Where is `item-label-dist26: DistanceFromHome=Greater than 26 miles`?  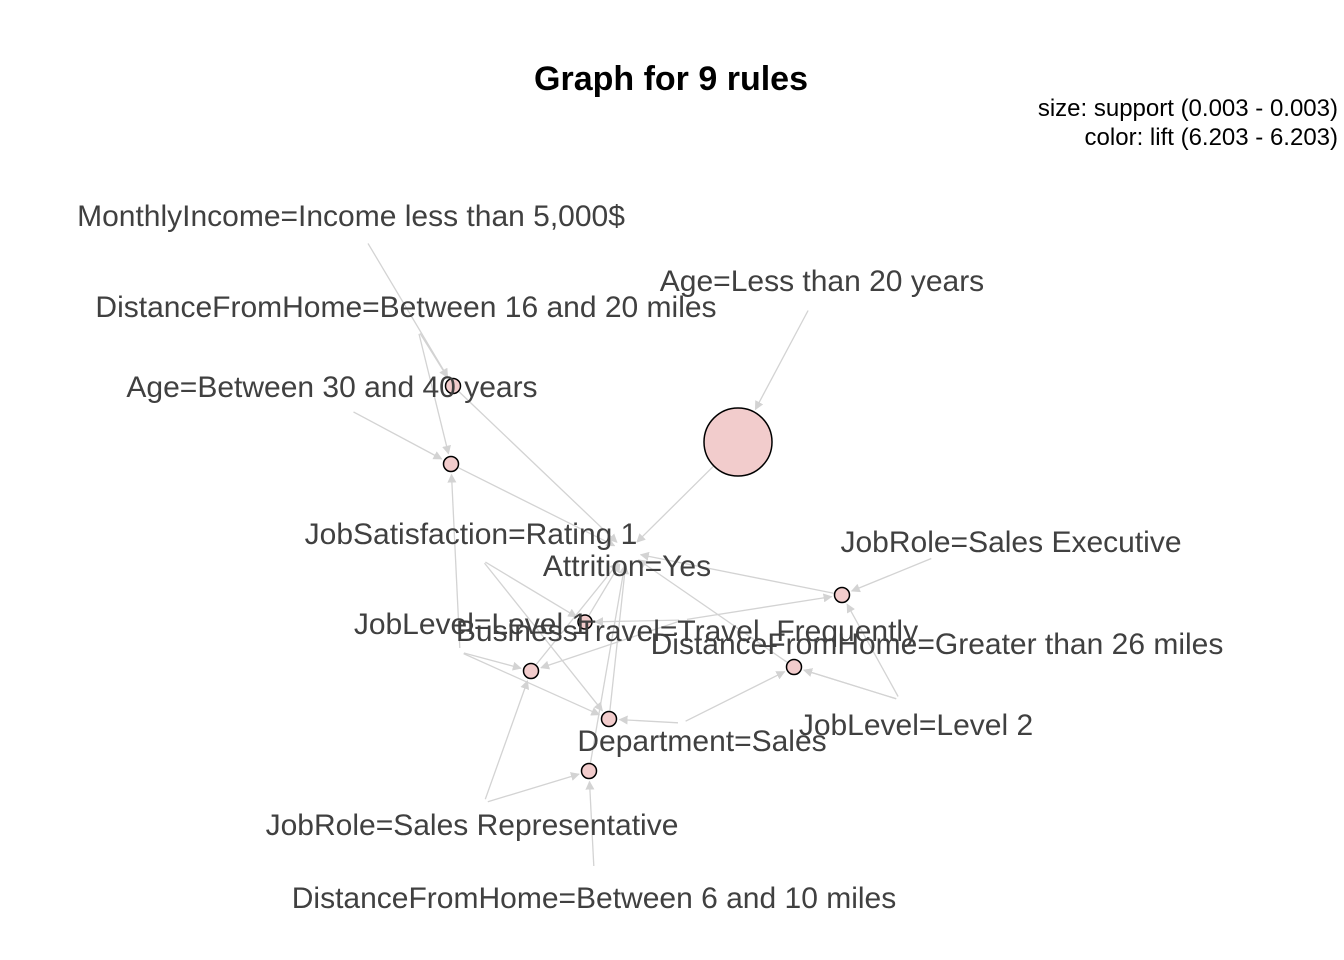 item-label-dist26: DistanceFromHome=Greater than 26 miles is located at coordinates (937, 644).